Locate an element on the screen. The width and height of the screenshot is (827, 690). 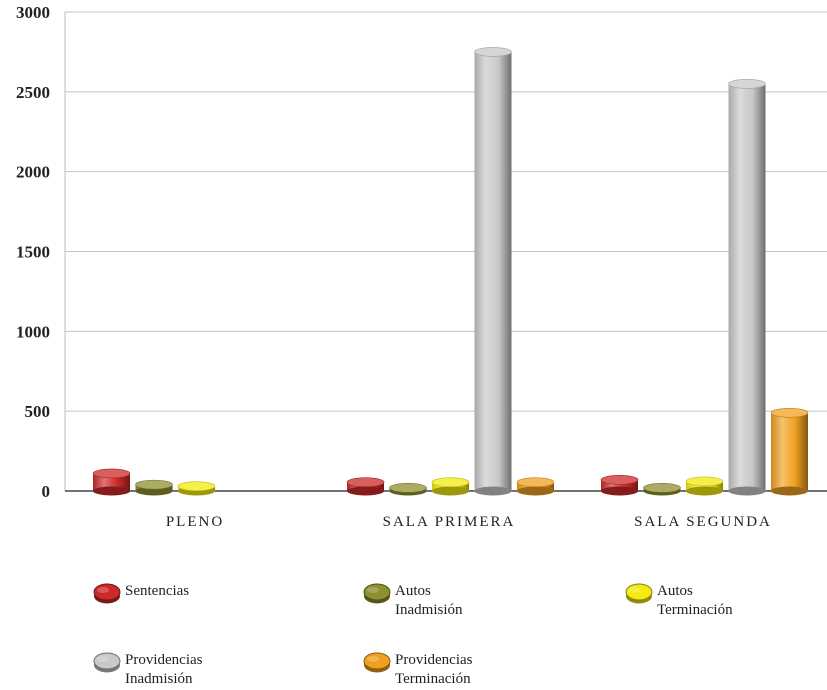
legend-item-autos-inadmision: Autos Inadmisión is located at coordinates (412, 601).